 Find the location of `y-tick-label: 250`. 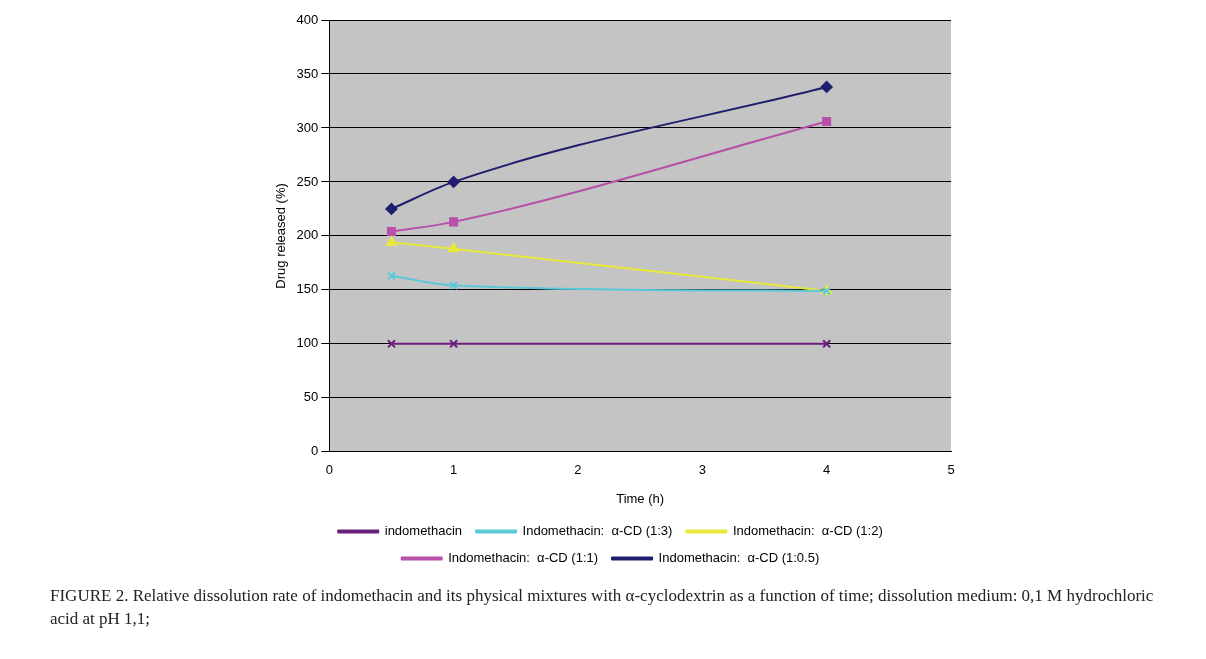

y-tick-label: 250 is located at coordinates (307, 181).